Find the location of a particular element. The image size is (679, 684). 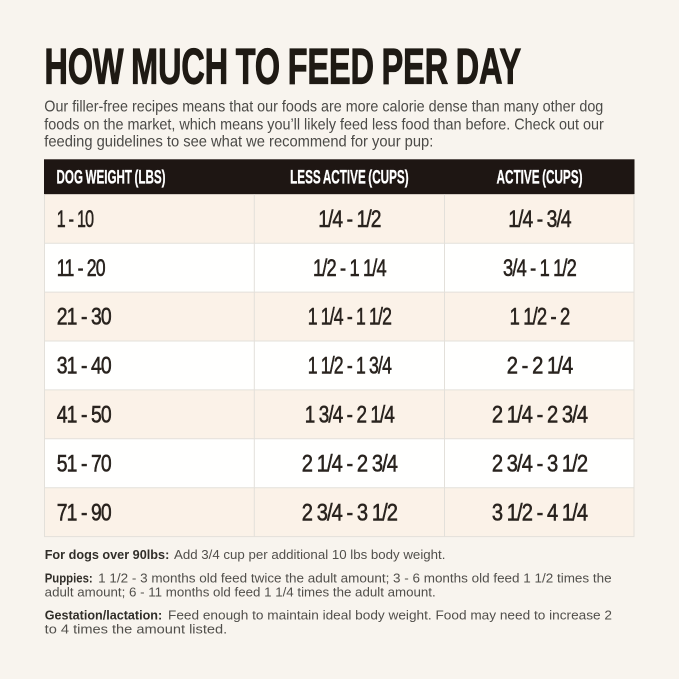

svg-text: 1 1/2 - 1 3/4 is located at coordinates (350, 366).